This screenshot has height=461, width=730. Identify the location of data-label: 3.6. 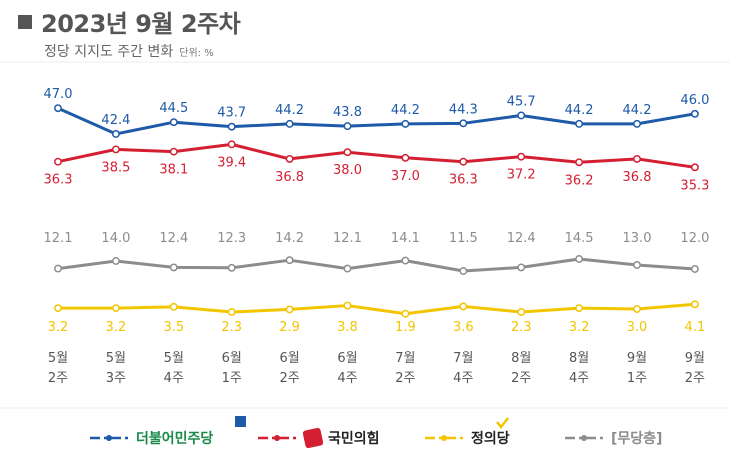
(463, 327).